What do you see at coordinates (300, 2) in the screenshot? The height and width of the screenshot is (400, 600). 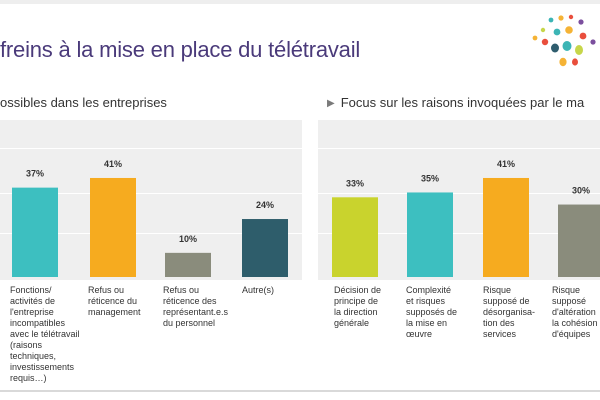 I see `top-border` at bounding box center [300, 2].